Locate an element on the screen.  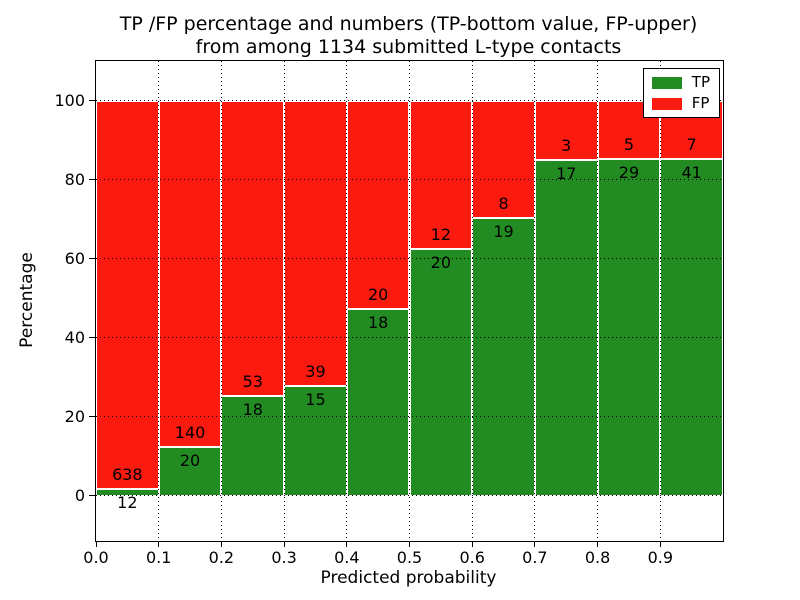
x-tick-label: 0.5 is located at coordinates (409, 557).